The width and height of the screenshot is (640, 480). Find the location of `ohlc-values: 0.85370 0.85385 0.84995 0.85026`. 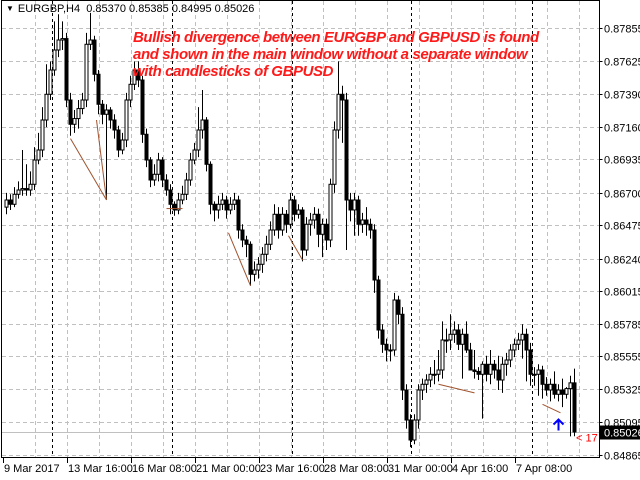

ohlc-values: 0.85370 0.85385 0.84995 0.85026 is located at coordinates (170, 9).